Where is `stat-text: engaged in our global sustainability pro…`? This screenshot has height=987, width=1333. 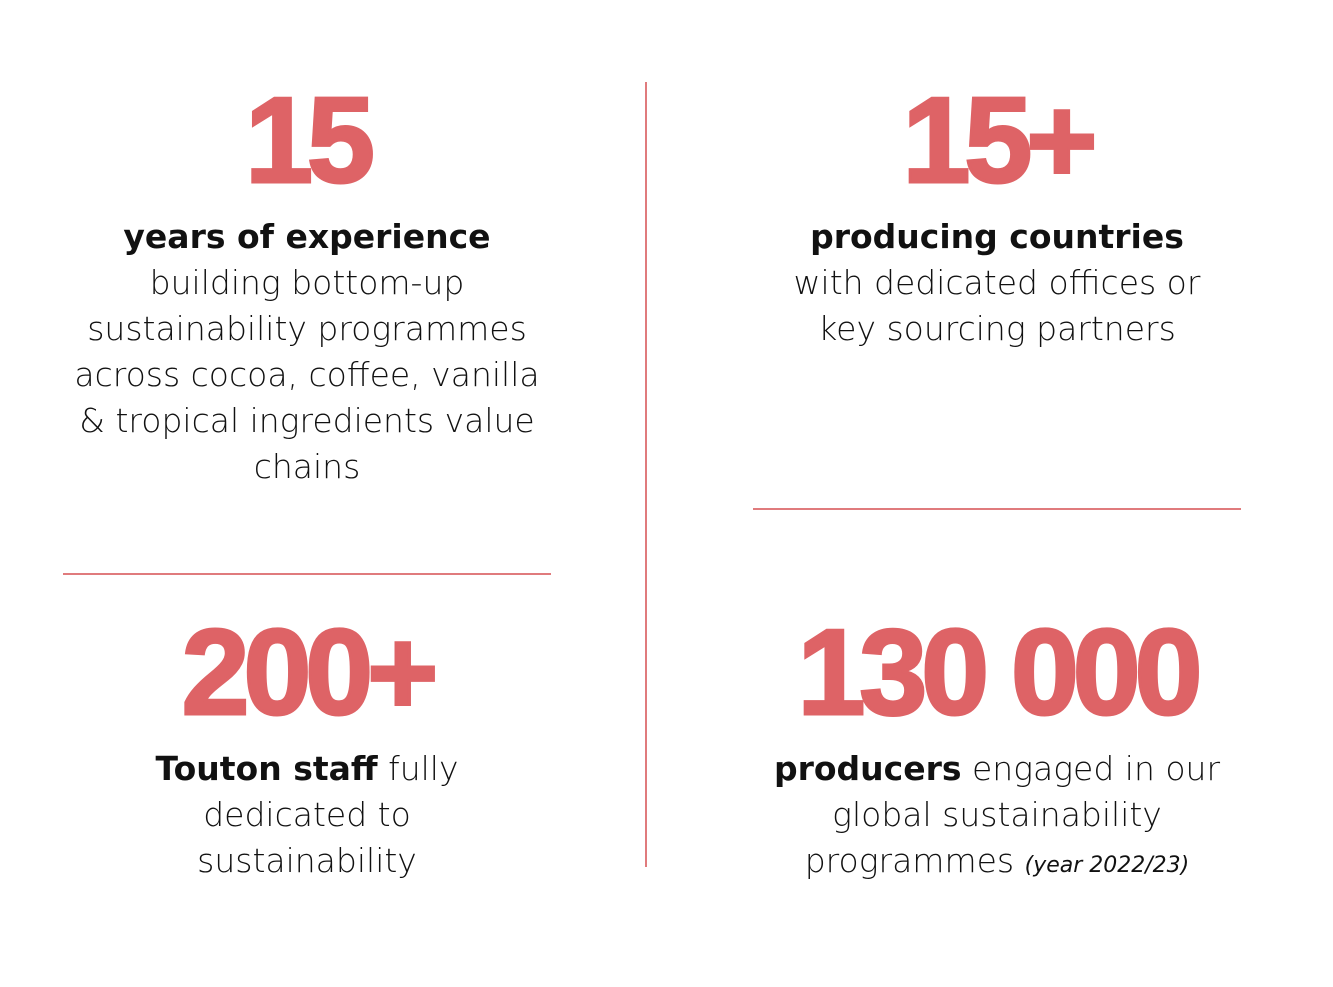 stat-text: engaged in our global sustainability pro… is located at coordinates (1012, 814).